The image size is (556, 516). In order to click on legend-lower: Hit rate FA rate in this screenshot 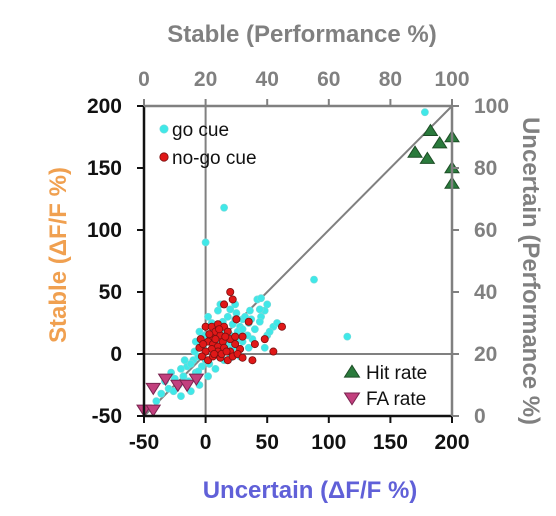, I will do `click(385, 386)`.